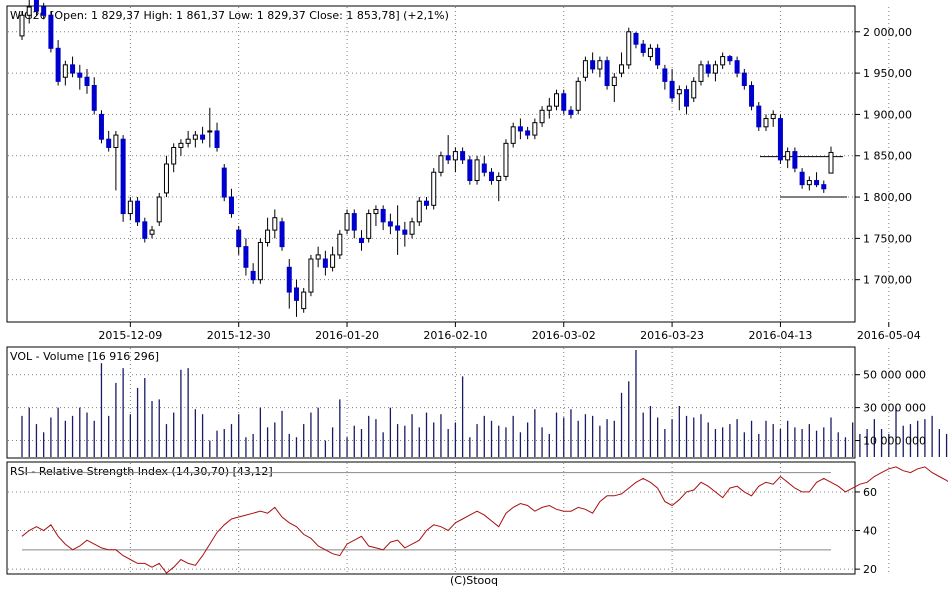 The image size is (948, 593). What do you see at coordinates (887, 197) in the screenshot?
I see `price-y-tick-label: 1 800,00` at bounding box center [887, 197].